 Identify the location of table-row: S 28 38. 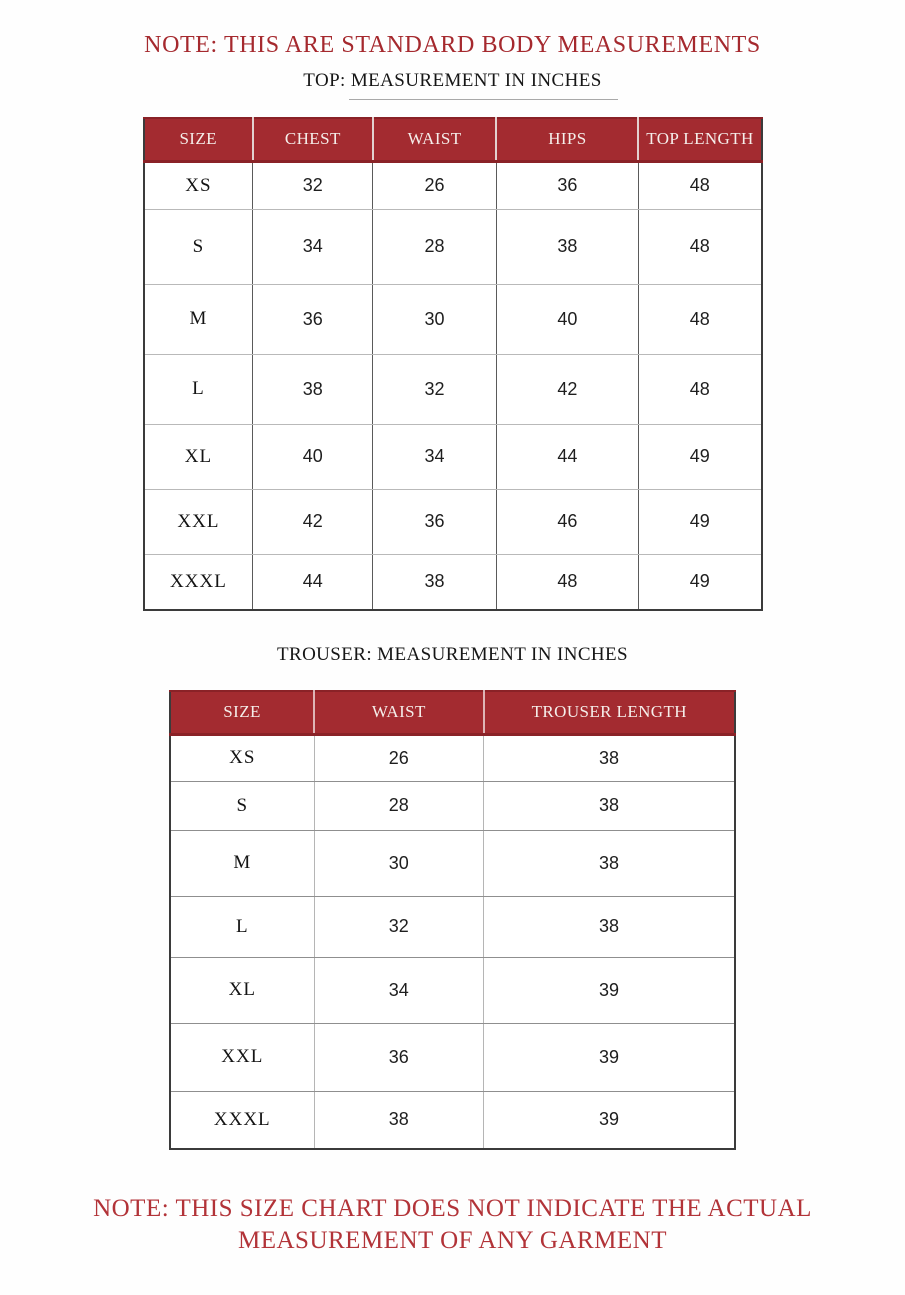
(452, 806).